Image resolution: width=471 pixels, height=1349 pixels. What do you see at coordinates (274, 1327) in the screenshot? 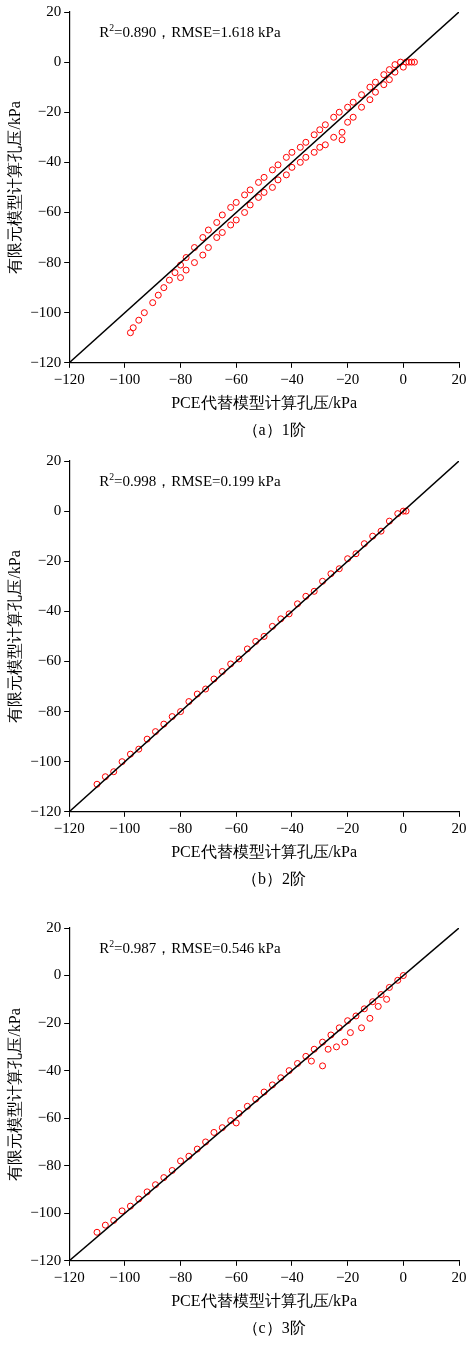
I see `text: （c）3阶` at bounding box center [274, 1327].